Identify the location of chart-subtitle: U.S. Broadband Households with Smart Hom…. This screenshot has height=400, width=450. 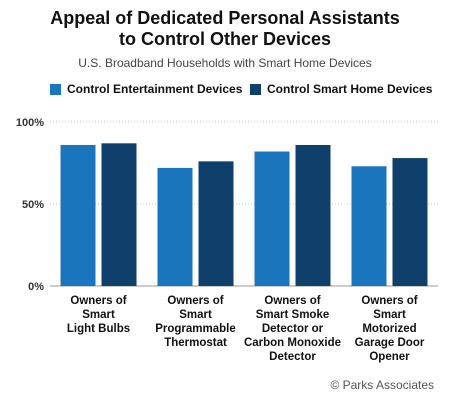
(225, 63).